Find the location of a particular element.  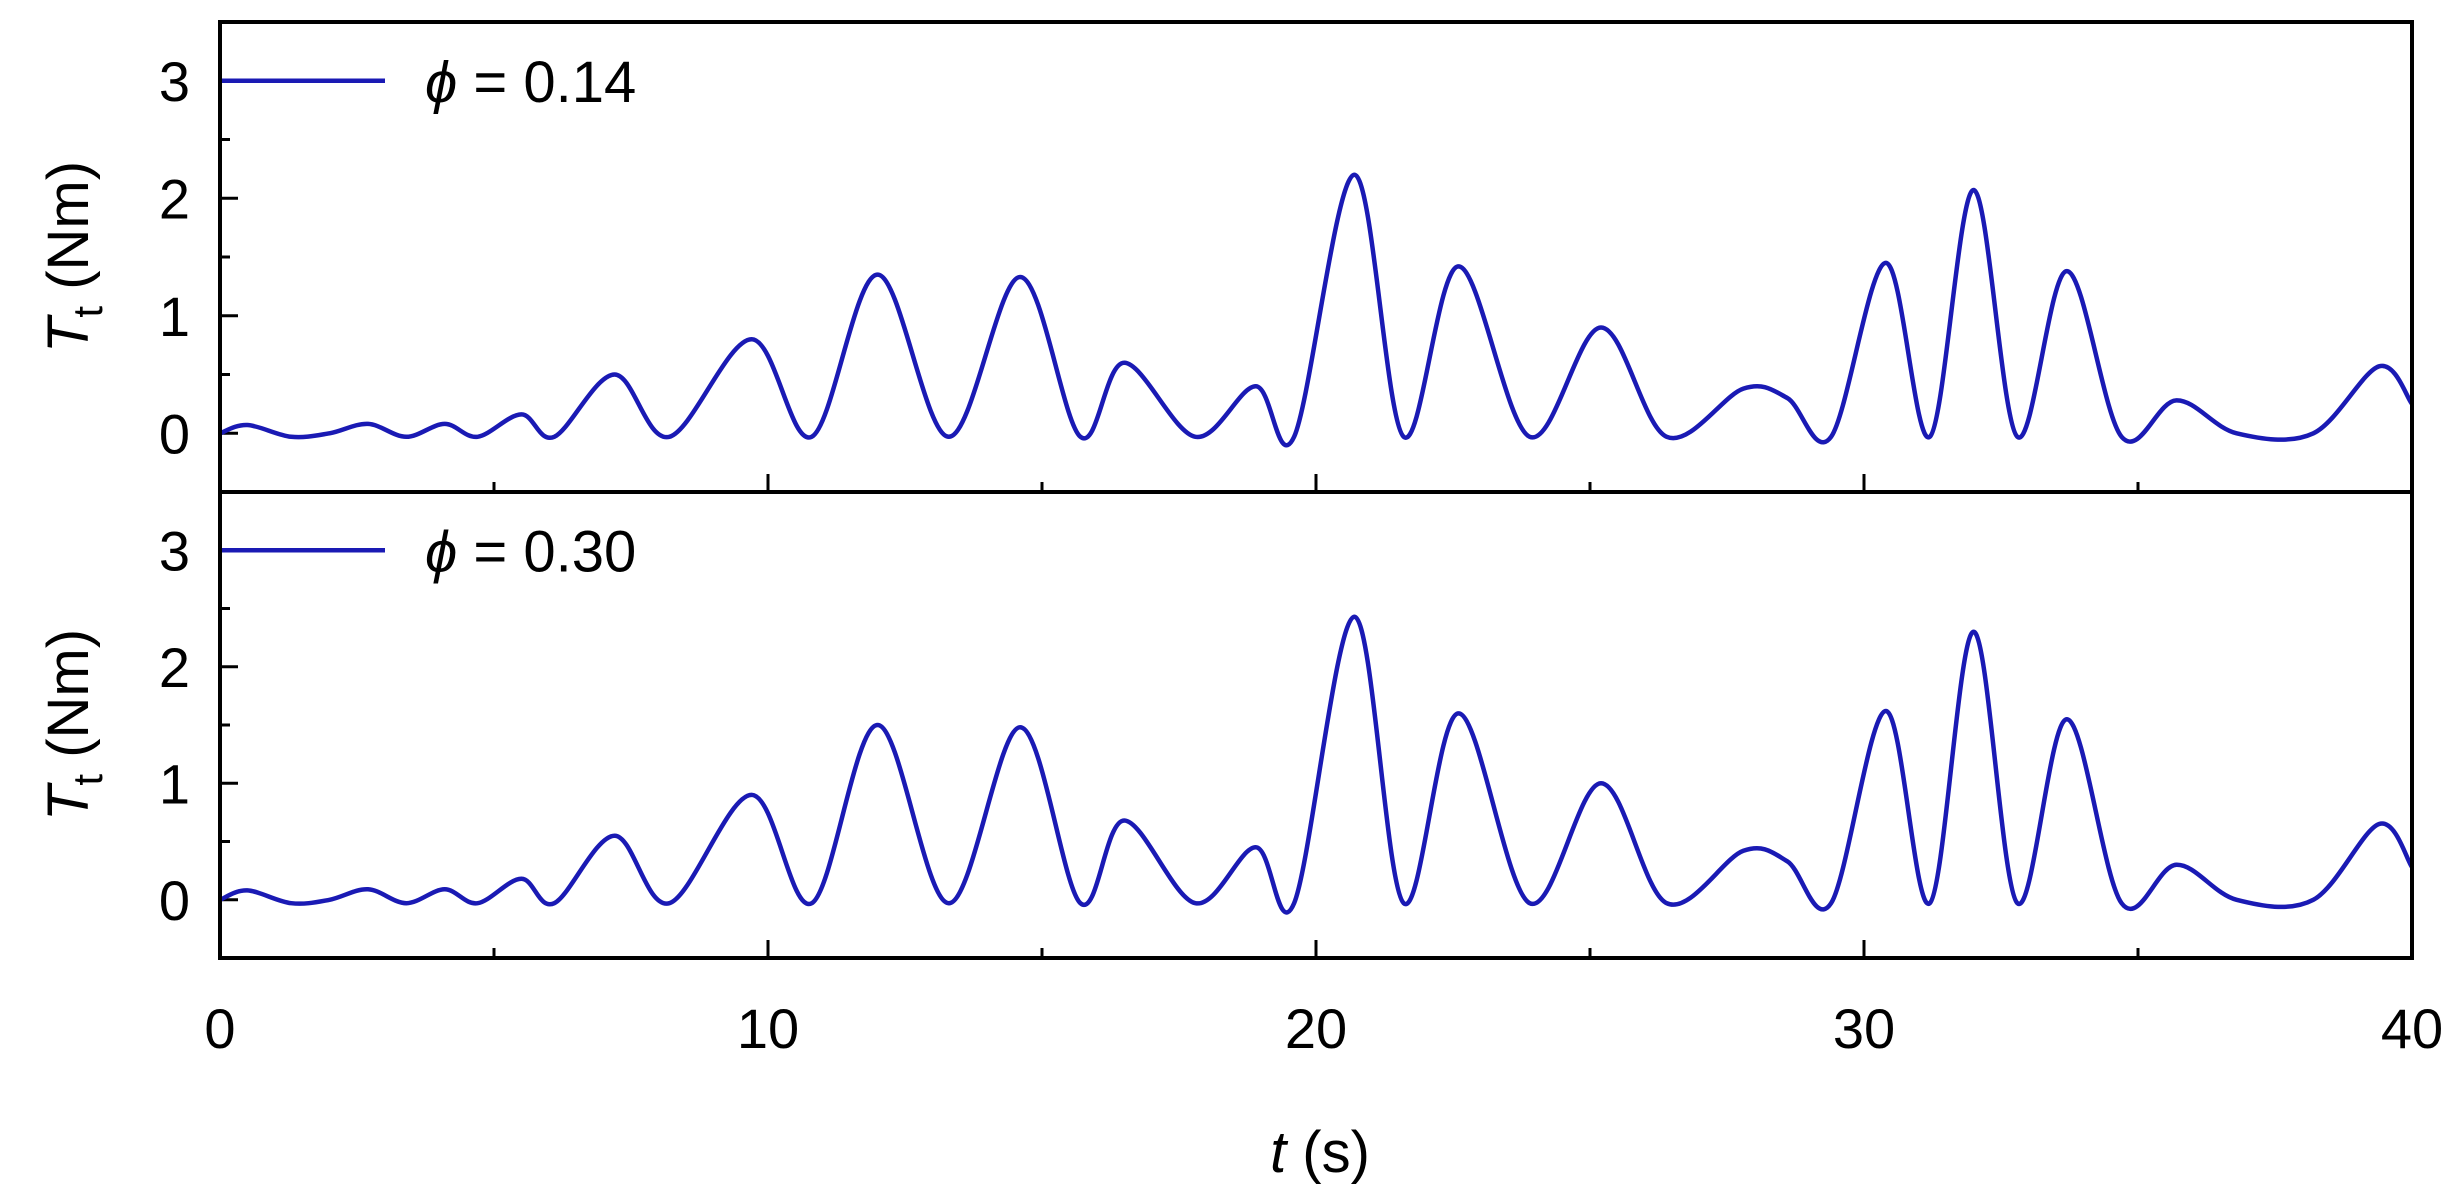

x-tick-label: 40 is located at coordinates (2412, 1028).